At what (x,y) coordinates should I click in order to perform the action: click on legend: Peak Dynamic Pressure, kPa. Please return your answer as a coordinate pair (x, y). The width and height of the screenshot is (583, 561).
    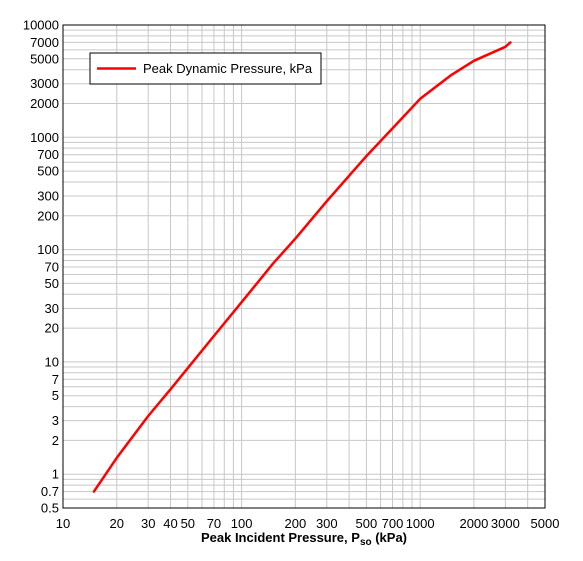
    Looking at the image, I should click on (205, 68).